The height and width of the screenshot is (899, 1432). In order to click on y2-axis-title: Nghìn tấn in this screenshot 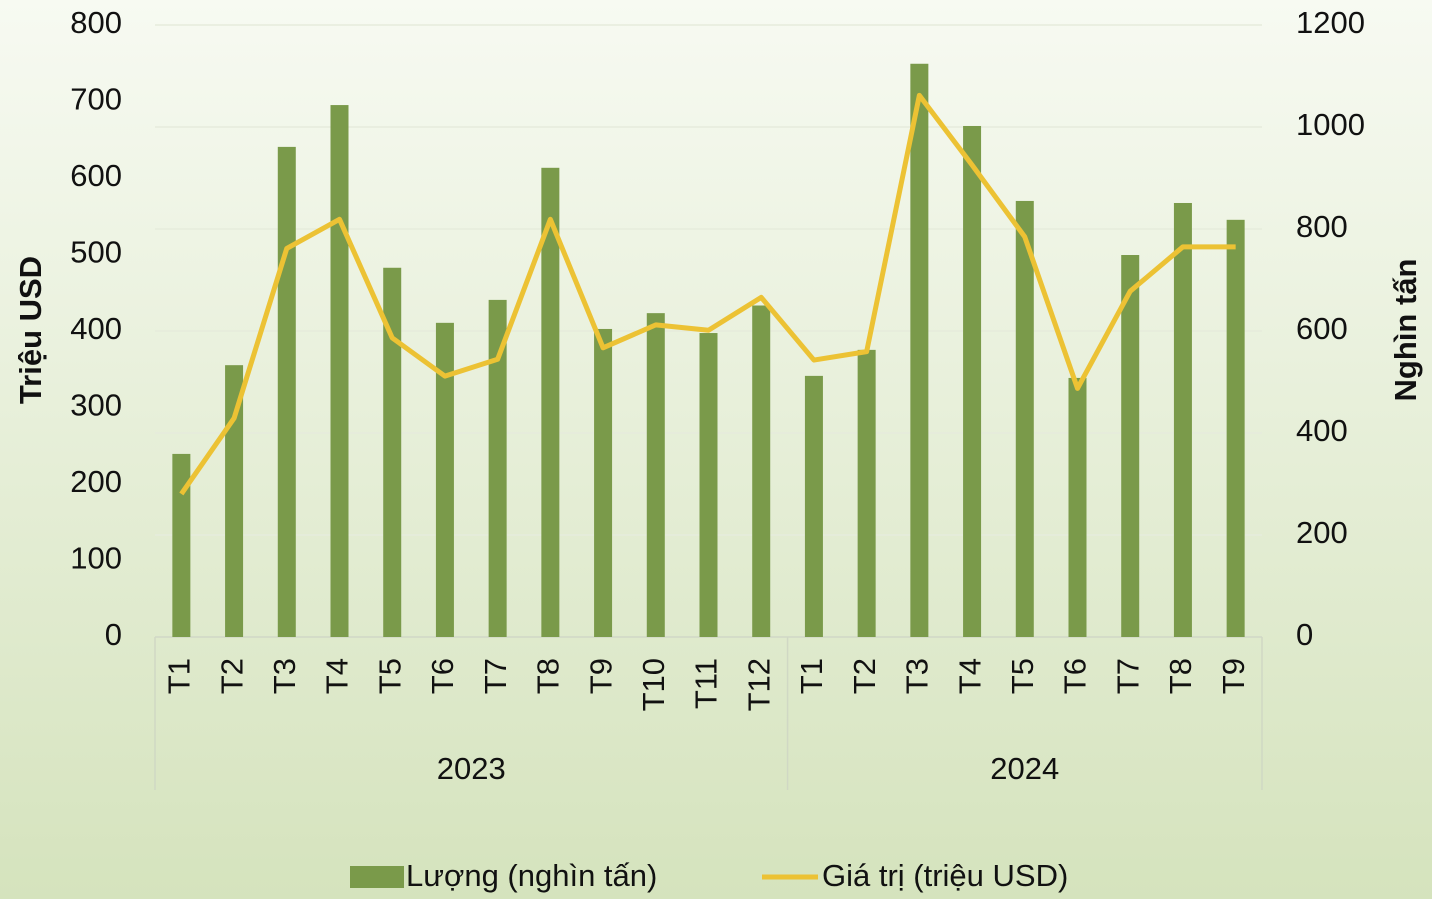, I will do `click(1405, 330)`.